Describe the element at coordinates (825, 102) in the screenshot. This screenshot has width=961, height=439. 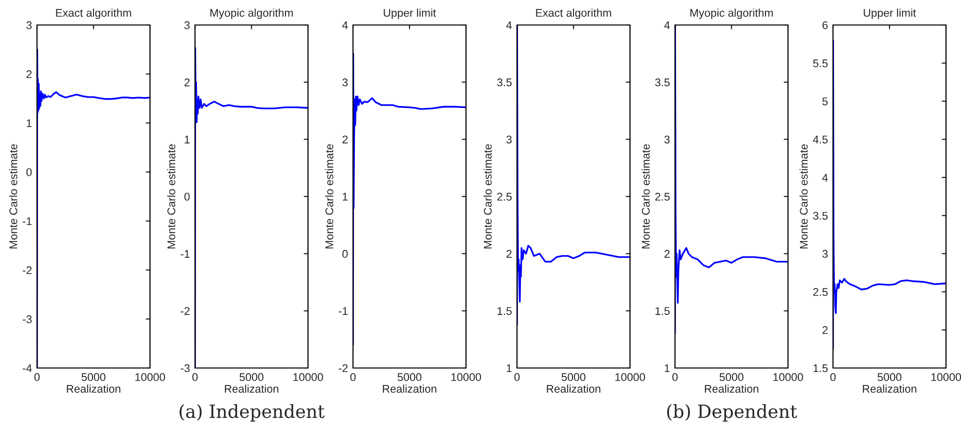
I see `y-tick-label: 5` at that location.